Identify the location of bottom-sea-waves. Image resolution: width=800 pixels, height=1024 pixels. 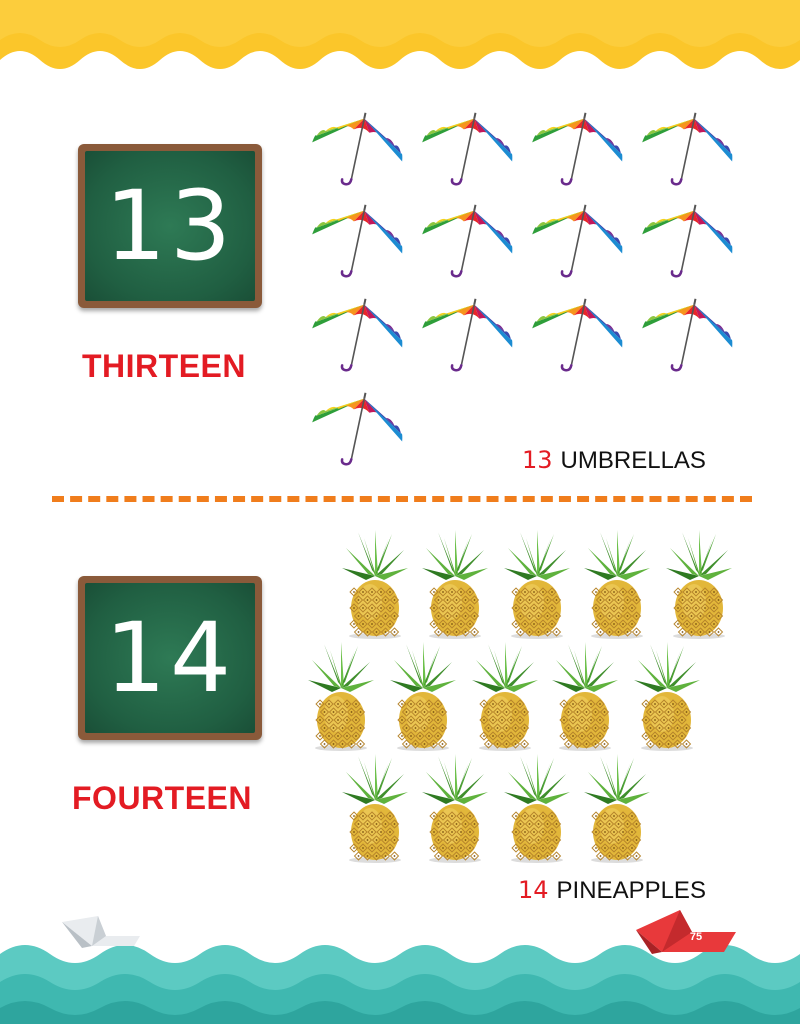
(400, 984).